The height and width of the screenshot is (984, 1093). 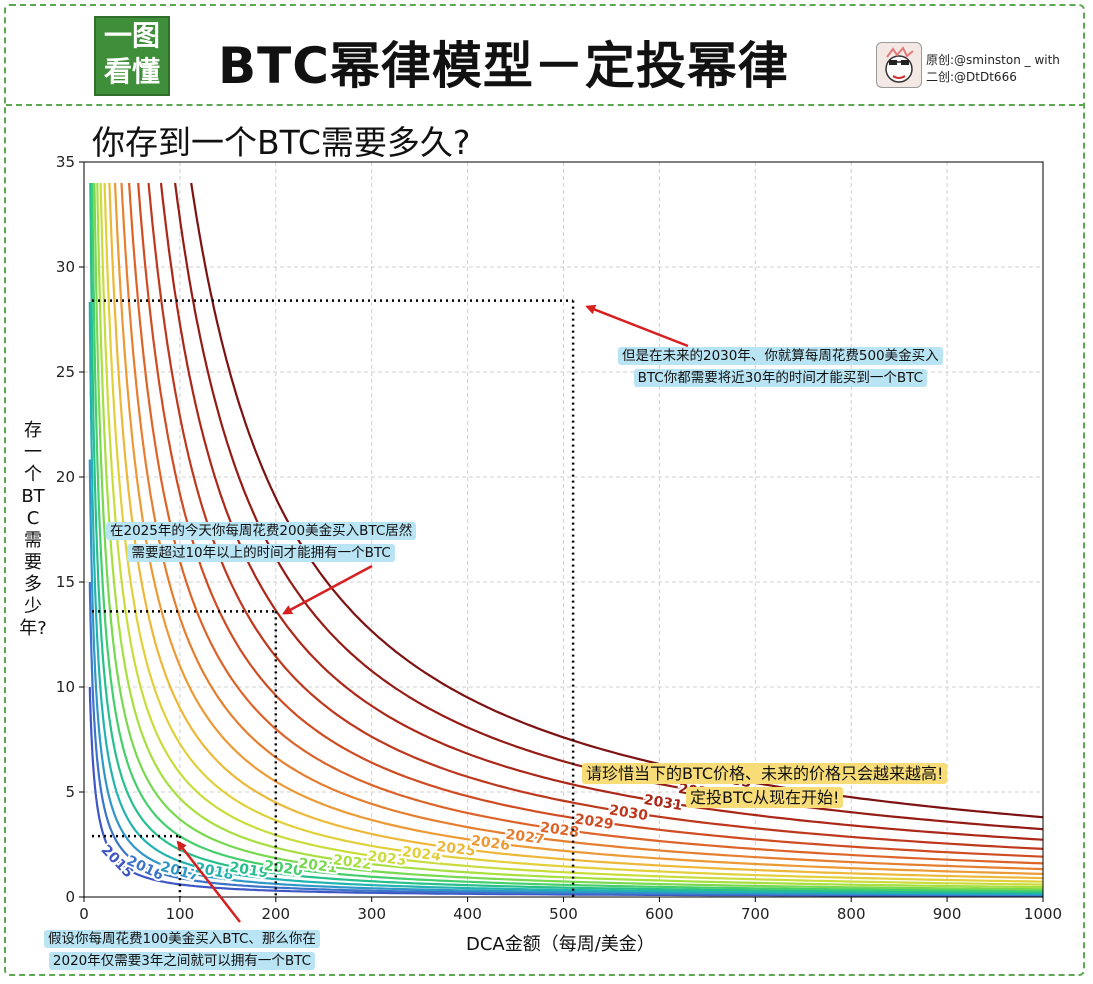 I want to click on logo-line-1: 一图, so click(x=131, y=35).